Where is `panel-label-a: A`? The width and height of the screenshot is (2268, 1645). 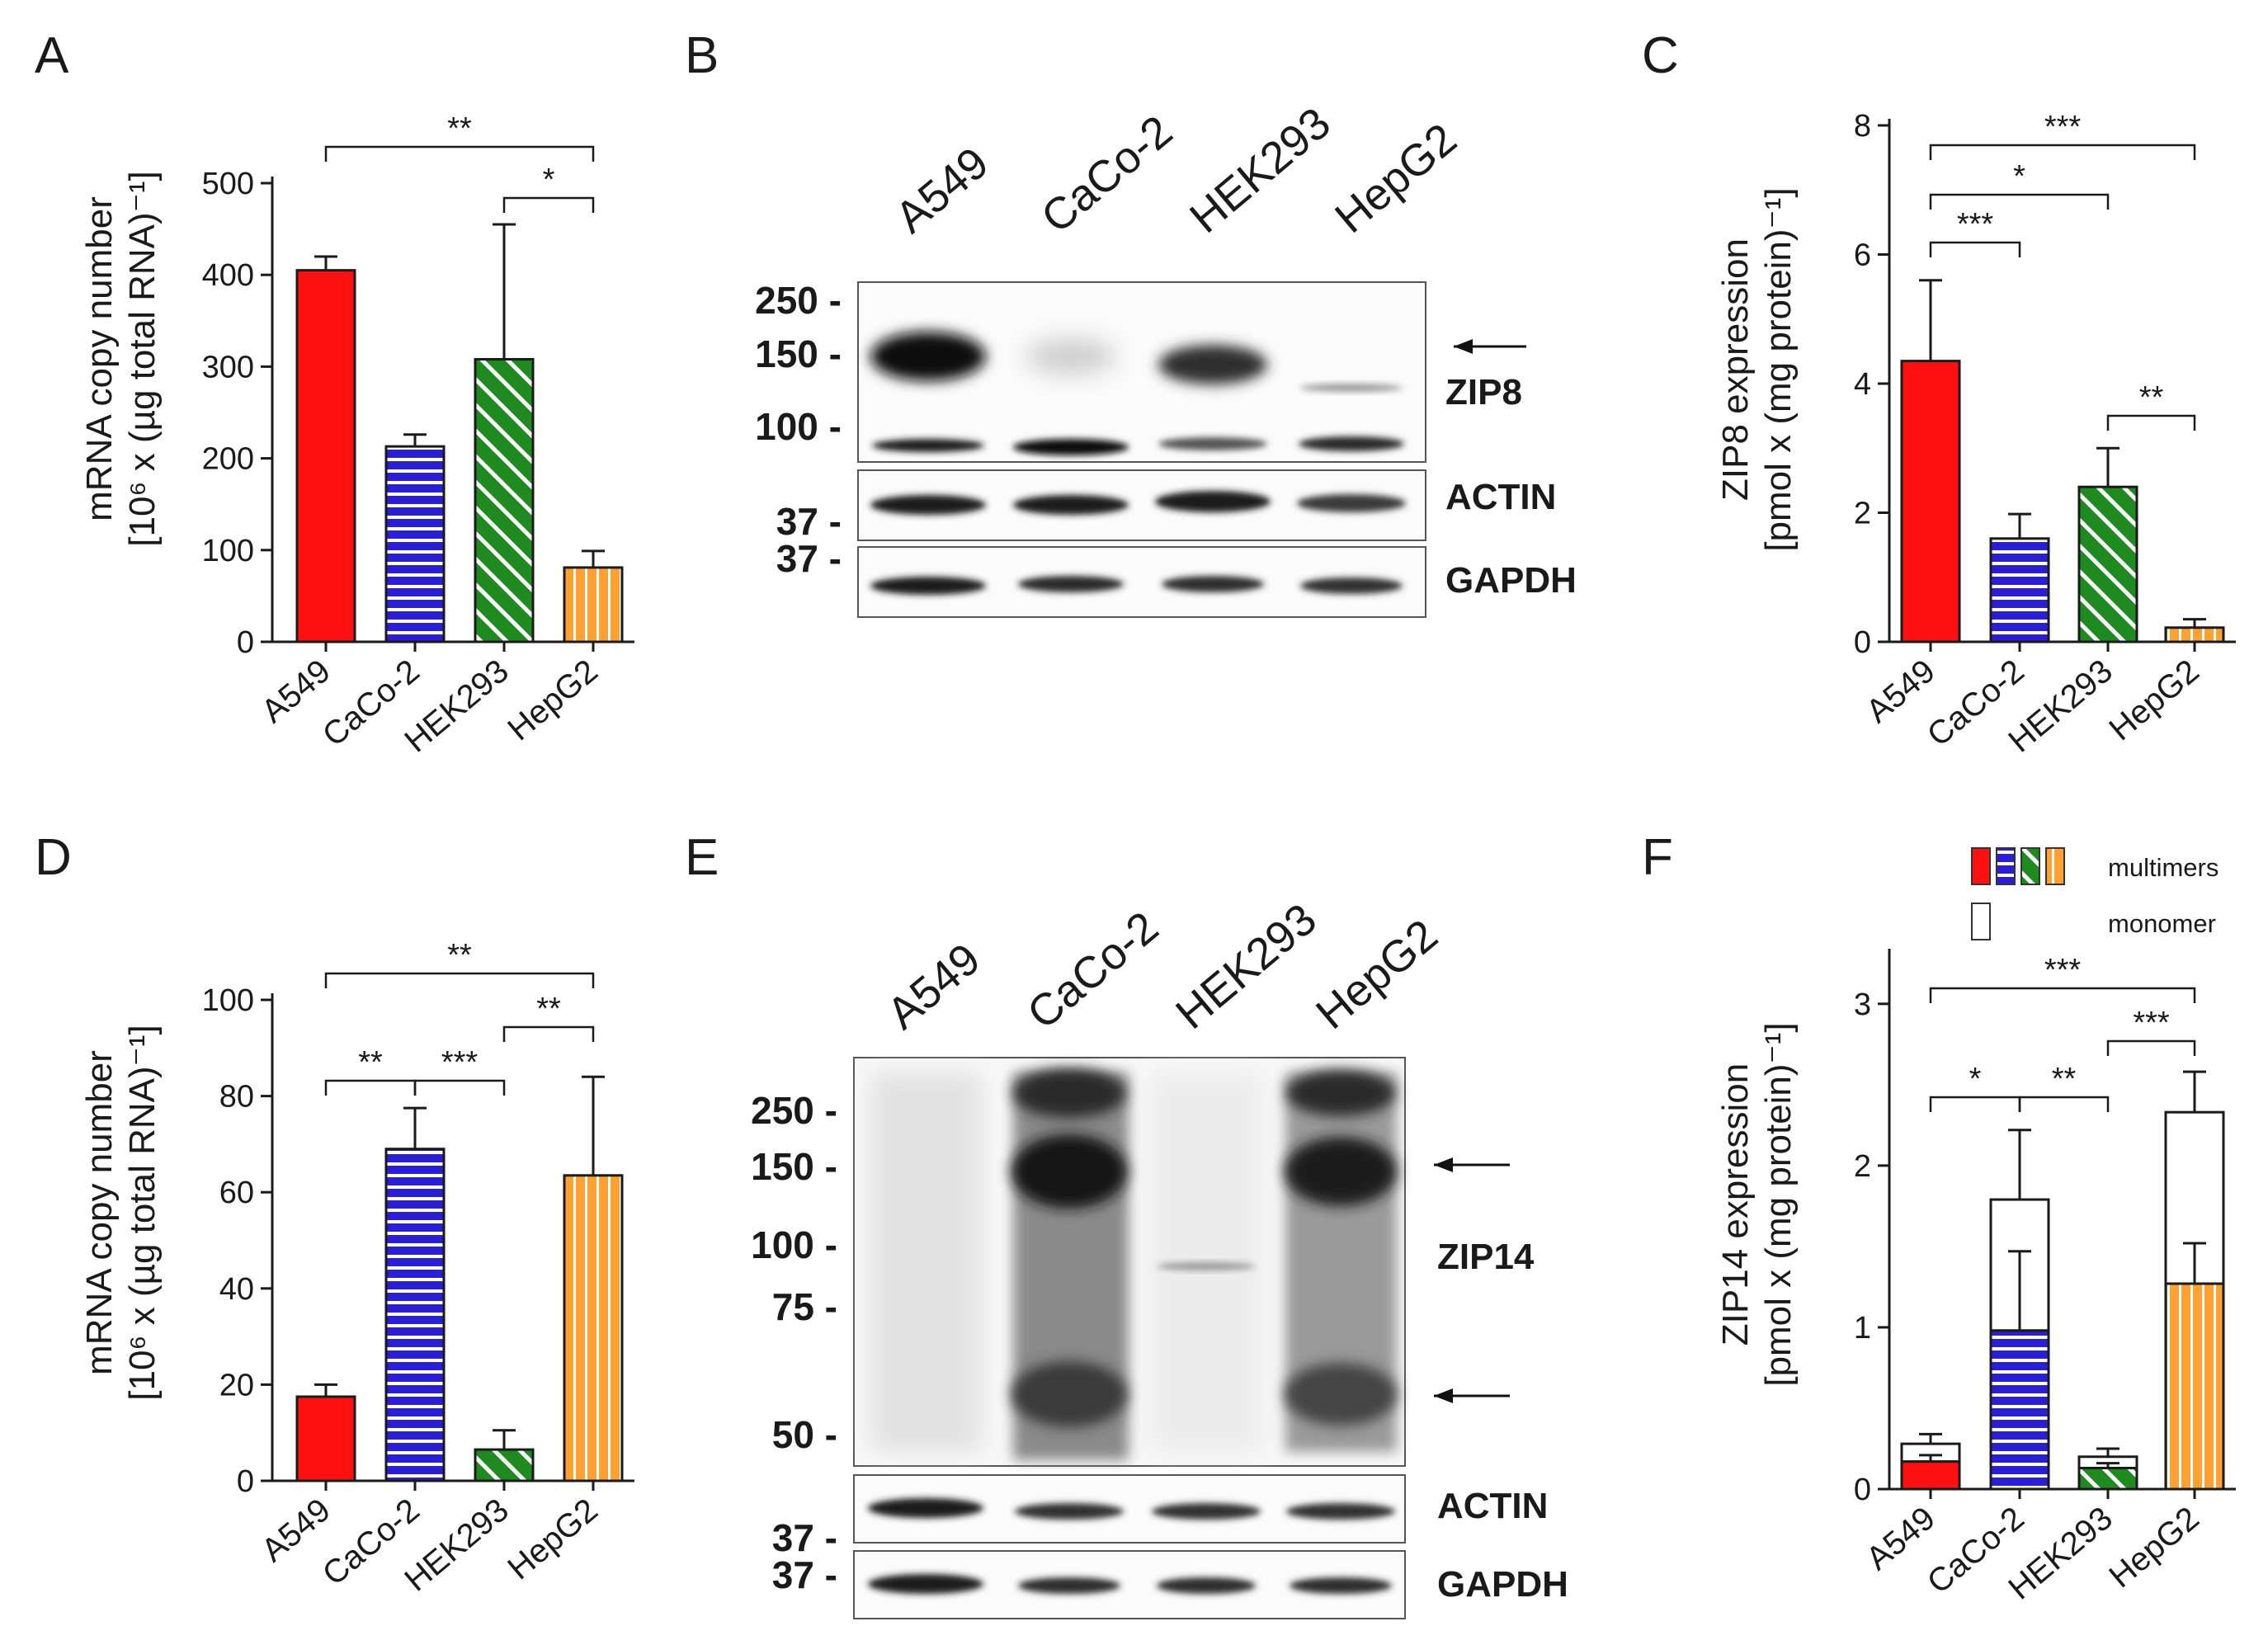 panel-label-a: A is located at coordinates (52, 55).